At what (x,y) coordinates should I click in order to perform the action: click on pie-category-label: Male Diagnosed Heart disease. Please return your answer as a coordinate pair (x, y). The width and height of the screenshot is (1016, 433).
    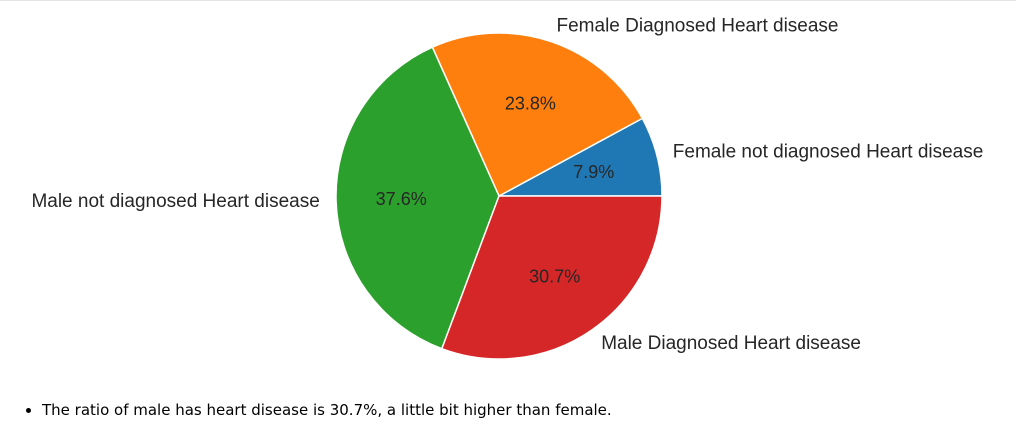
    Looking at the image, I should click on (731, 343).